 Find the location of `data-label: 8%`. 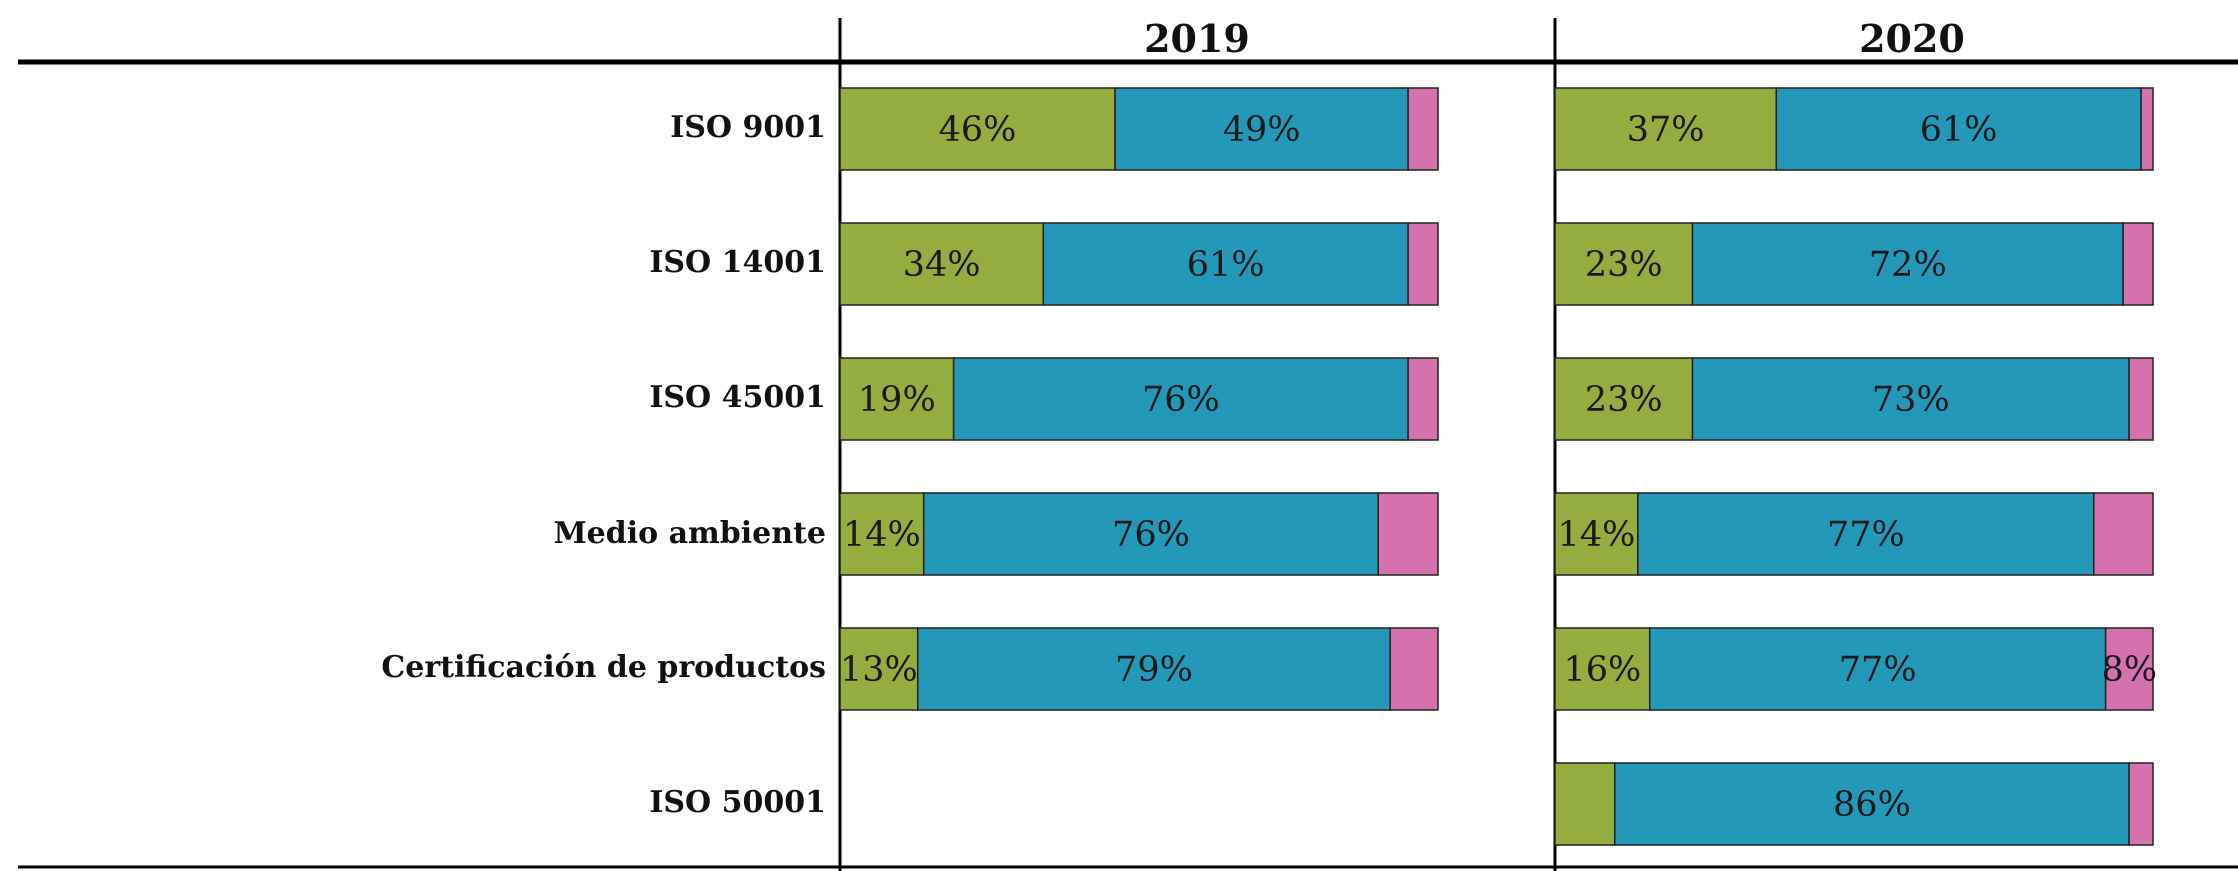

data-label: 8% is located at coordinates (2130, 670).